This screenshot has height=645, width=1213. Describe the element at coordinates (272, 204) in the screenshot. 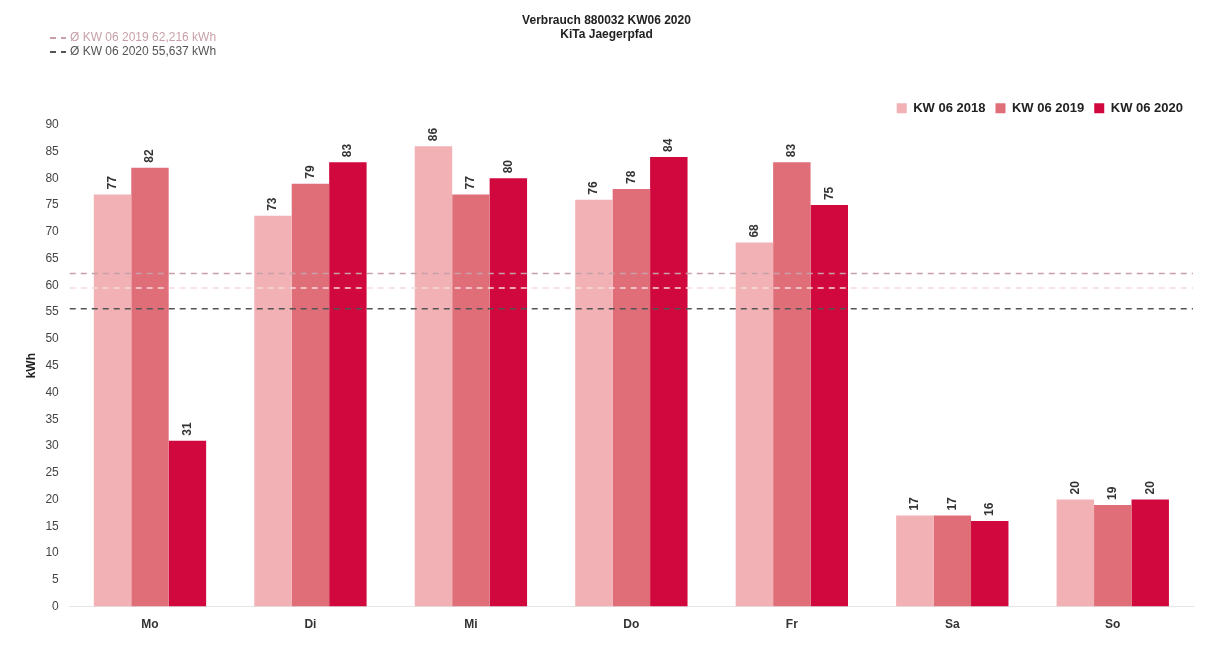

I see `data-label: 73` at that location.